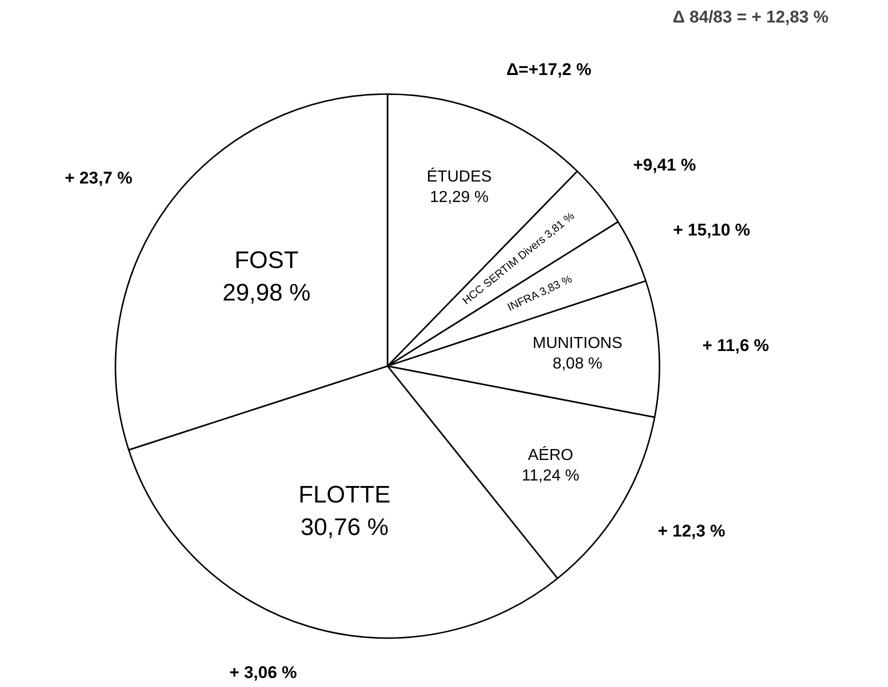  What do you see at coordinates (344, 528) in the screenshot?
I see `data-label: 30,76 %` at bounding box center [344, 528].